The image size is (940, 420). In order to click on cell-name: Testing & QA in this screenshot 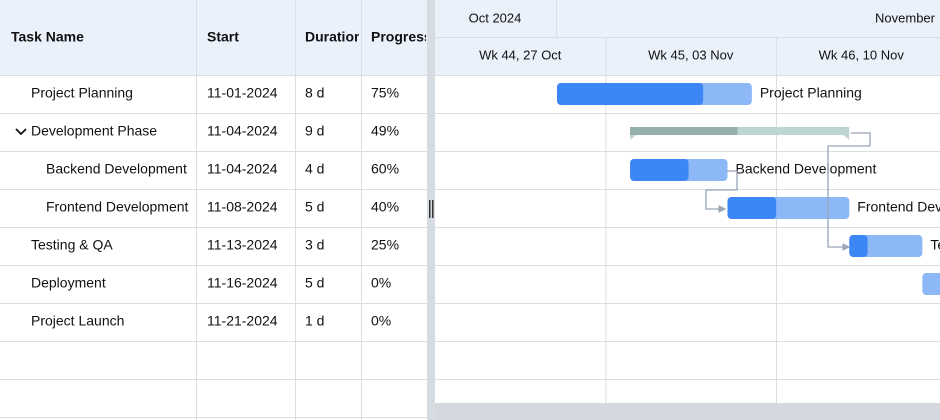, I will do `click(72, 245)`.